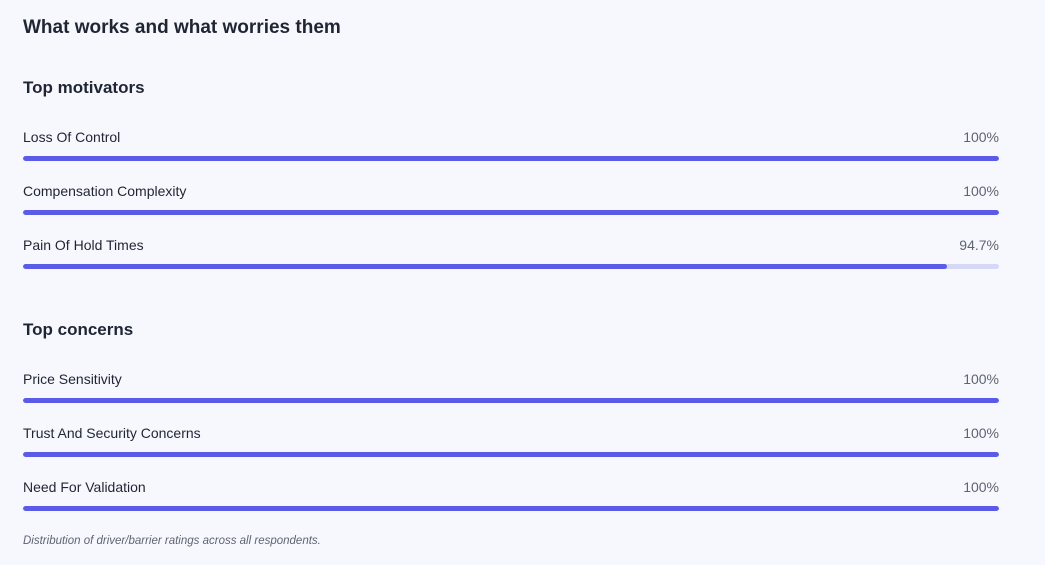  What do you see at coordinates (72, 137) in the screenshot?
I see `bar-label: Loss Of Control` at bounding box center [72, 137].